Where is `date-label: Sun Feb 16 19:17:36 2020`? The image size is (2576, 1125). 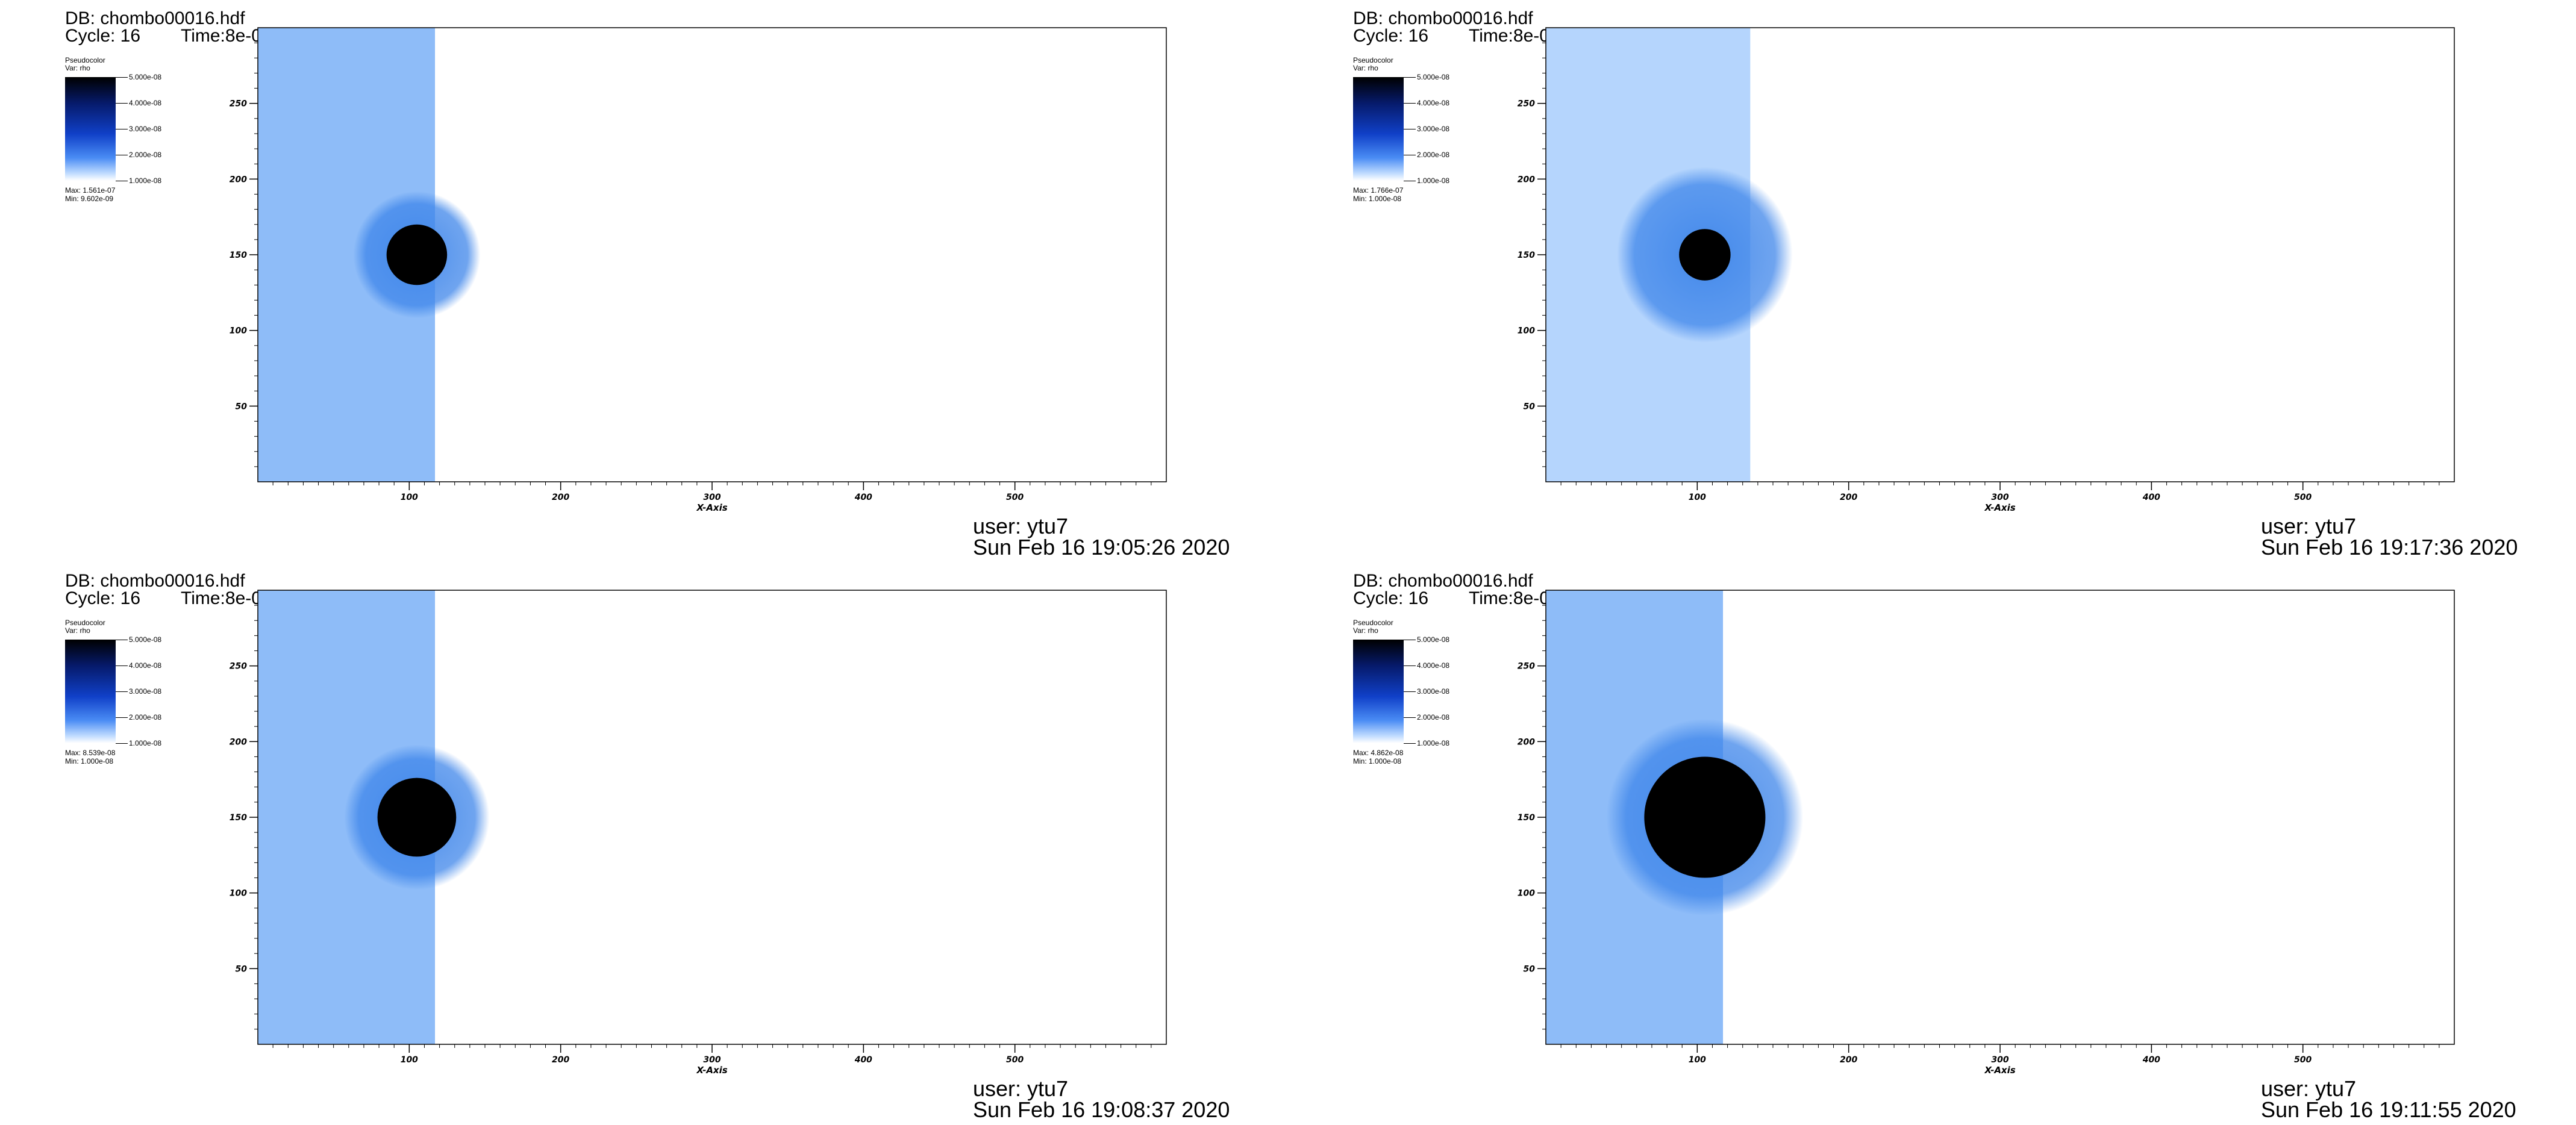 date-label: Sun Feb 16 19:17:36 2020 is located at coordinates (2389, 547).